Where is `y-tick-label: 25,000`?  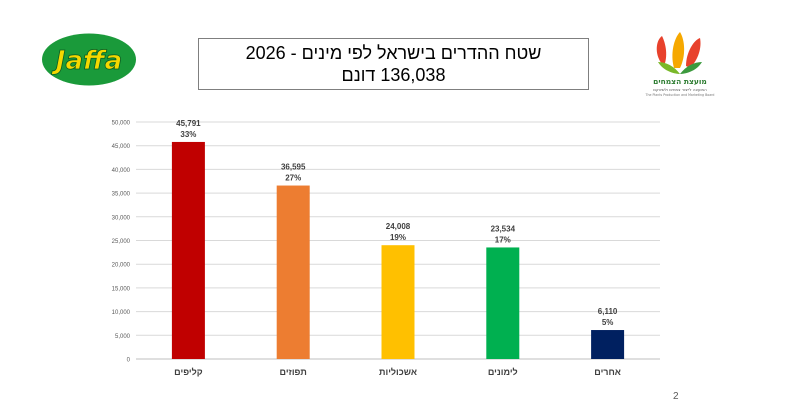
y-tick-label: 25,000 is located at coordinates (121, 242).